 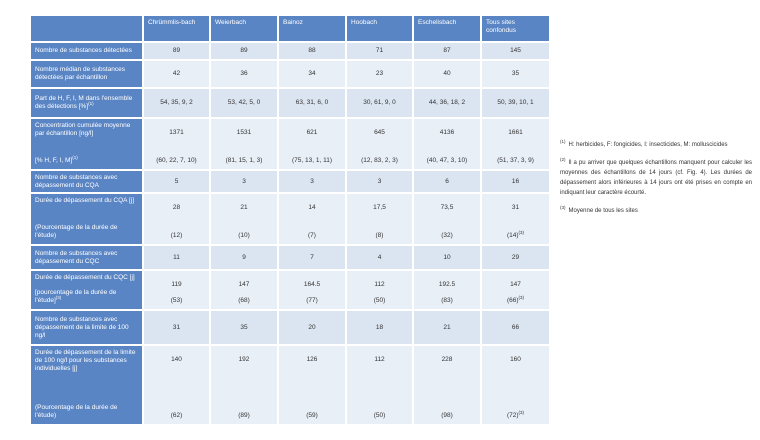 I want to click on cell-line: 18, so click(x=379, y=327).